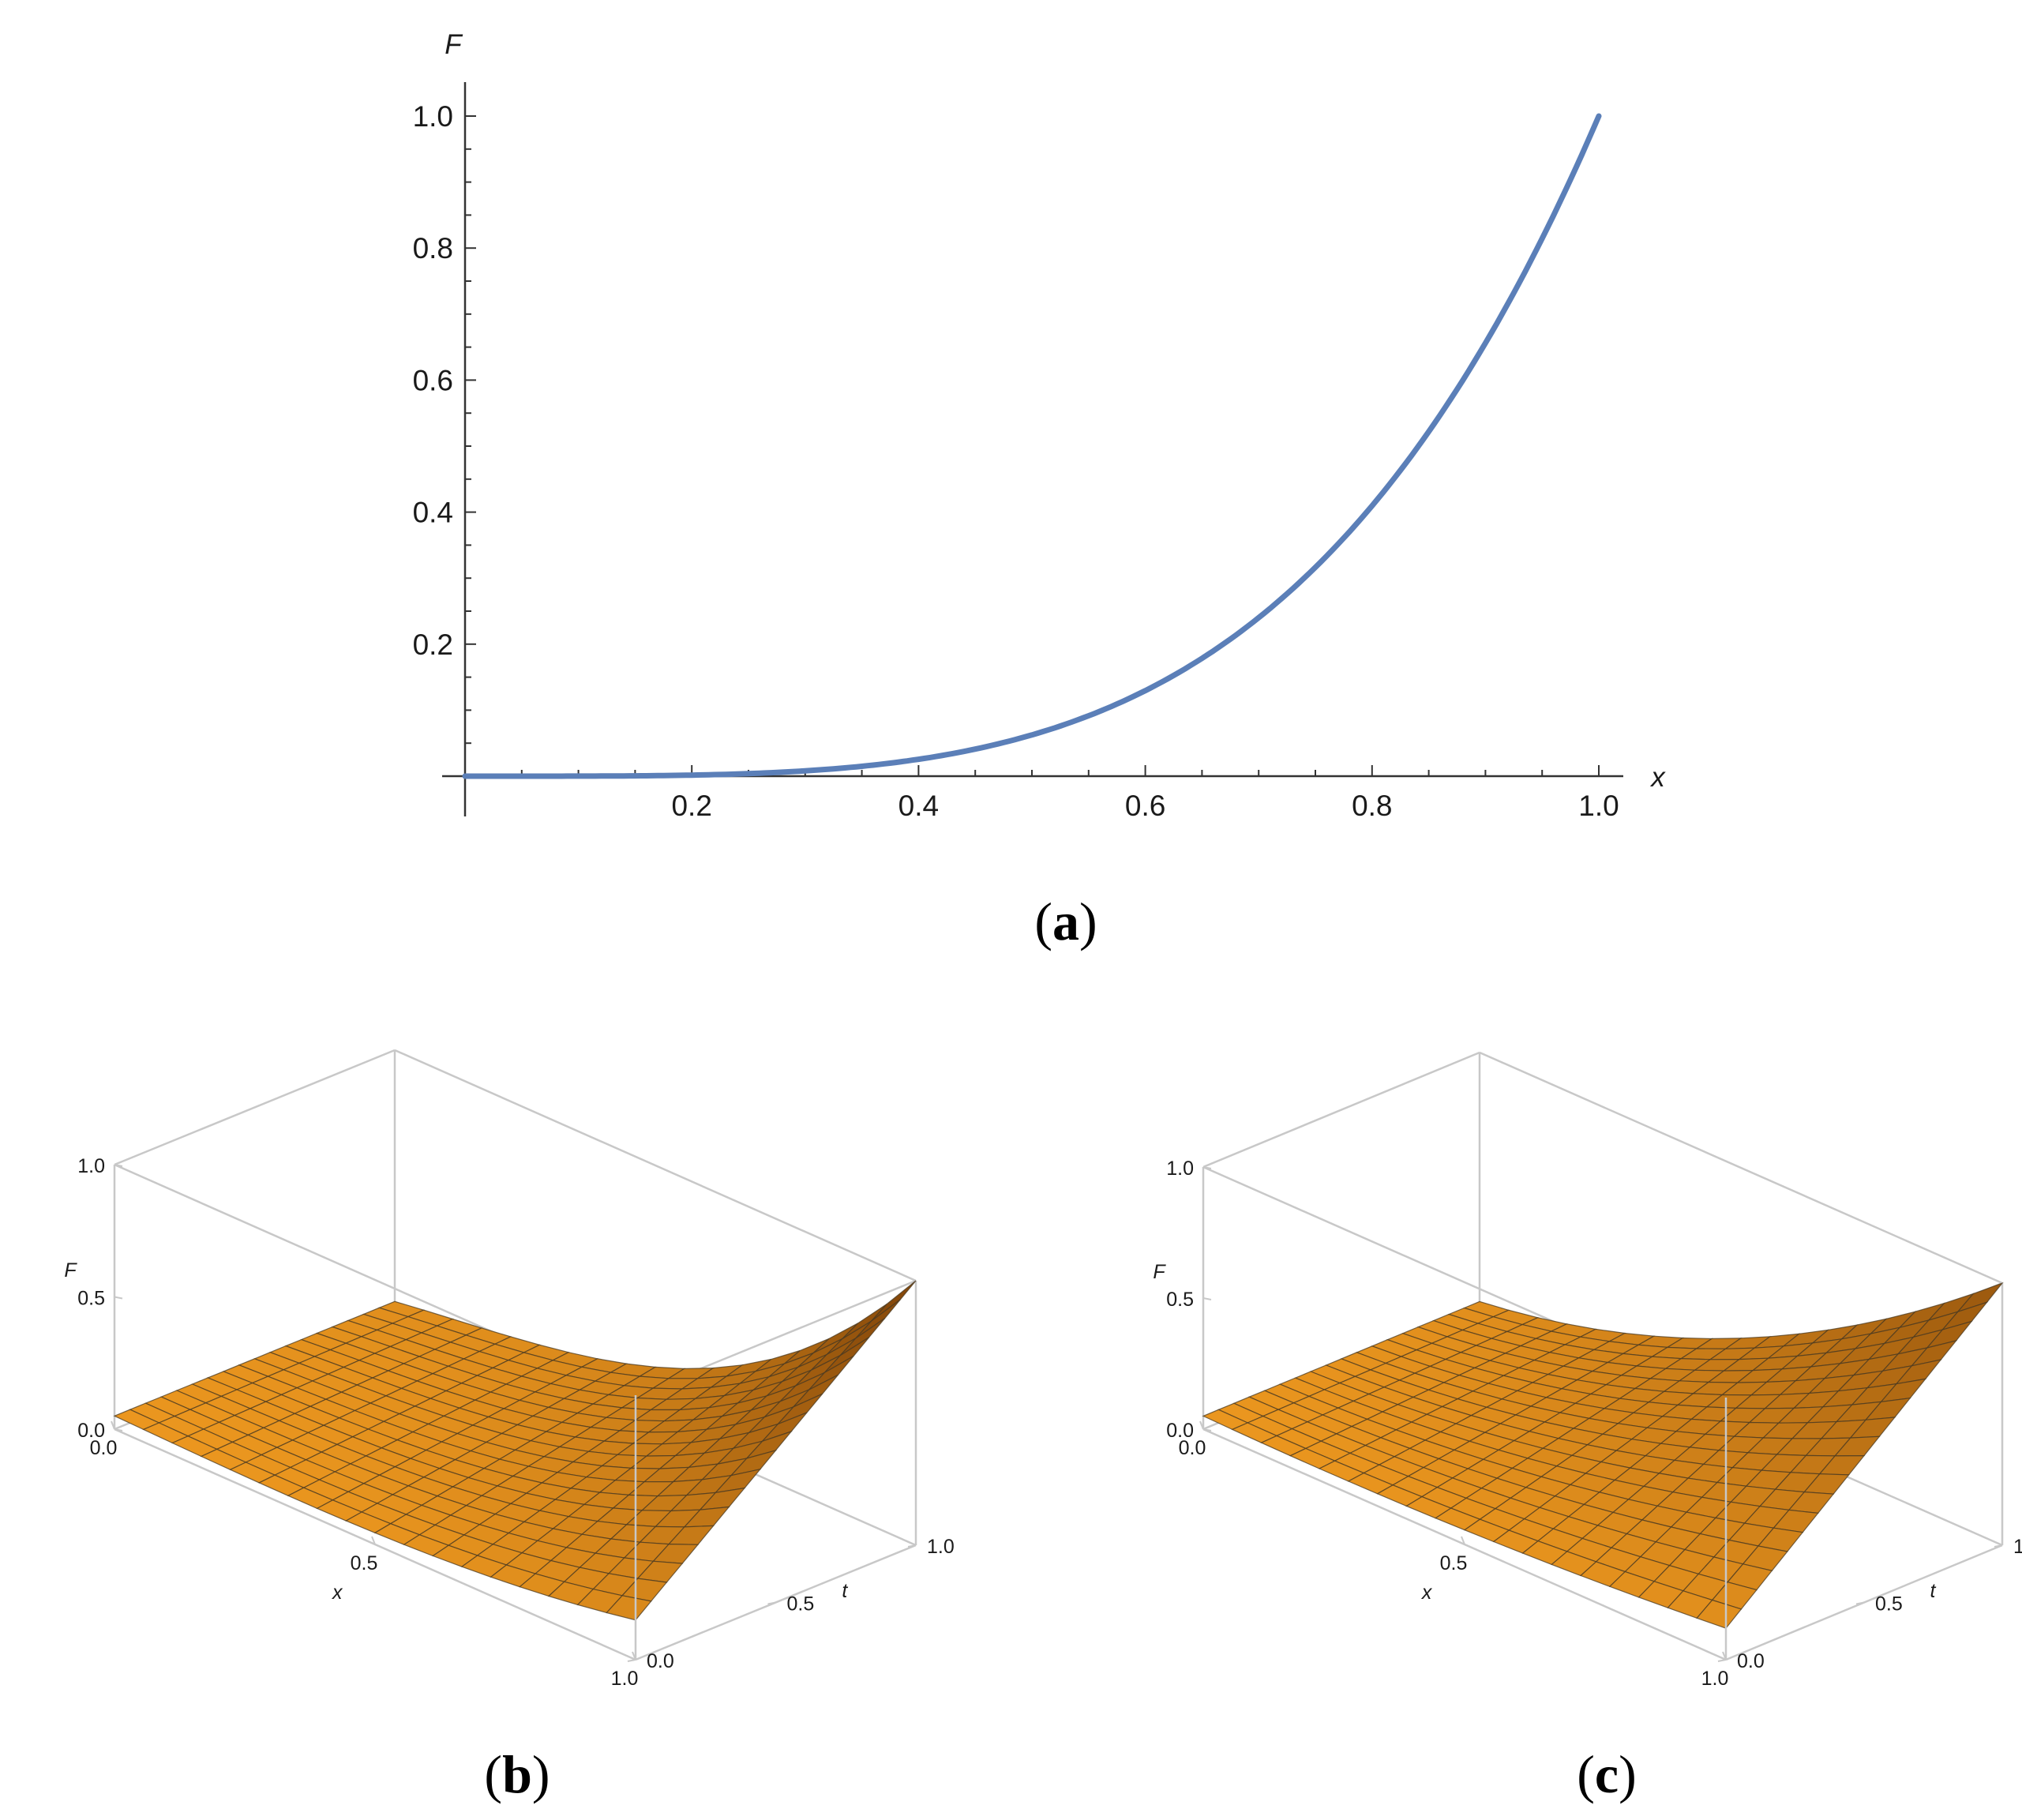 This screenshot has width=2022, height=1820. I want to click on x-axis-ticks: 0.2 0.4 0.6 0.8 1.0, so click(1069, 793).